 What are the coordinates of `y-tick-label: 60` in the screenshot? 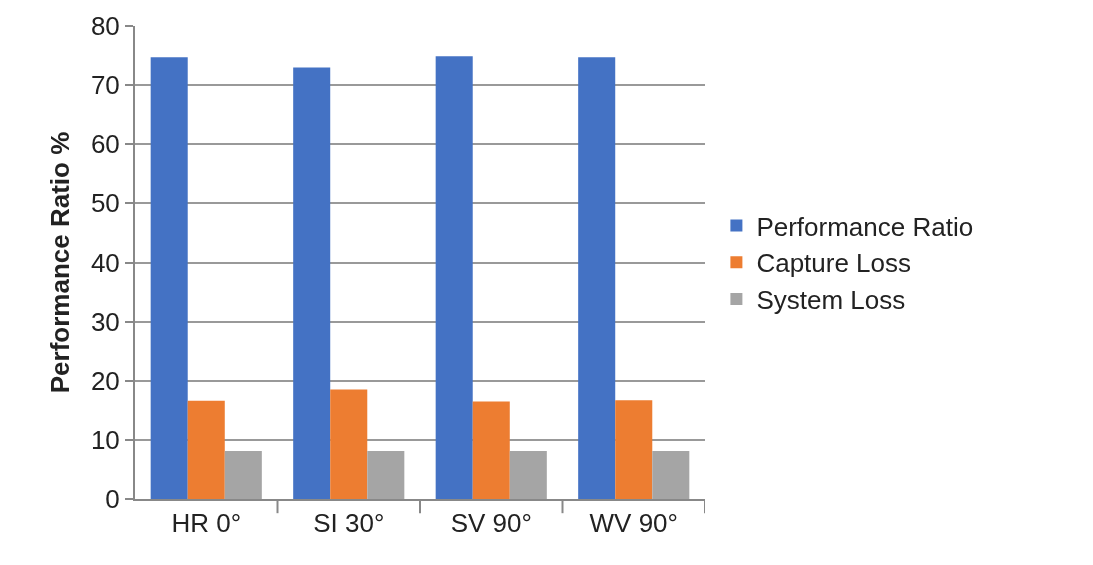 It's located at (105, 144).